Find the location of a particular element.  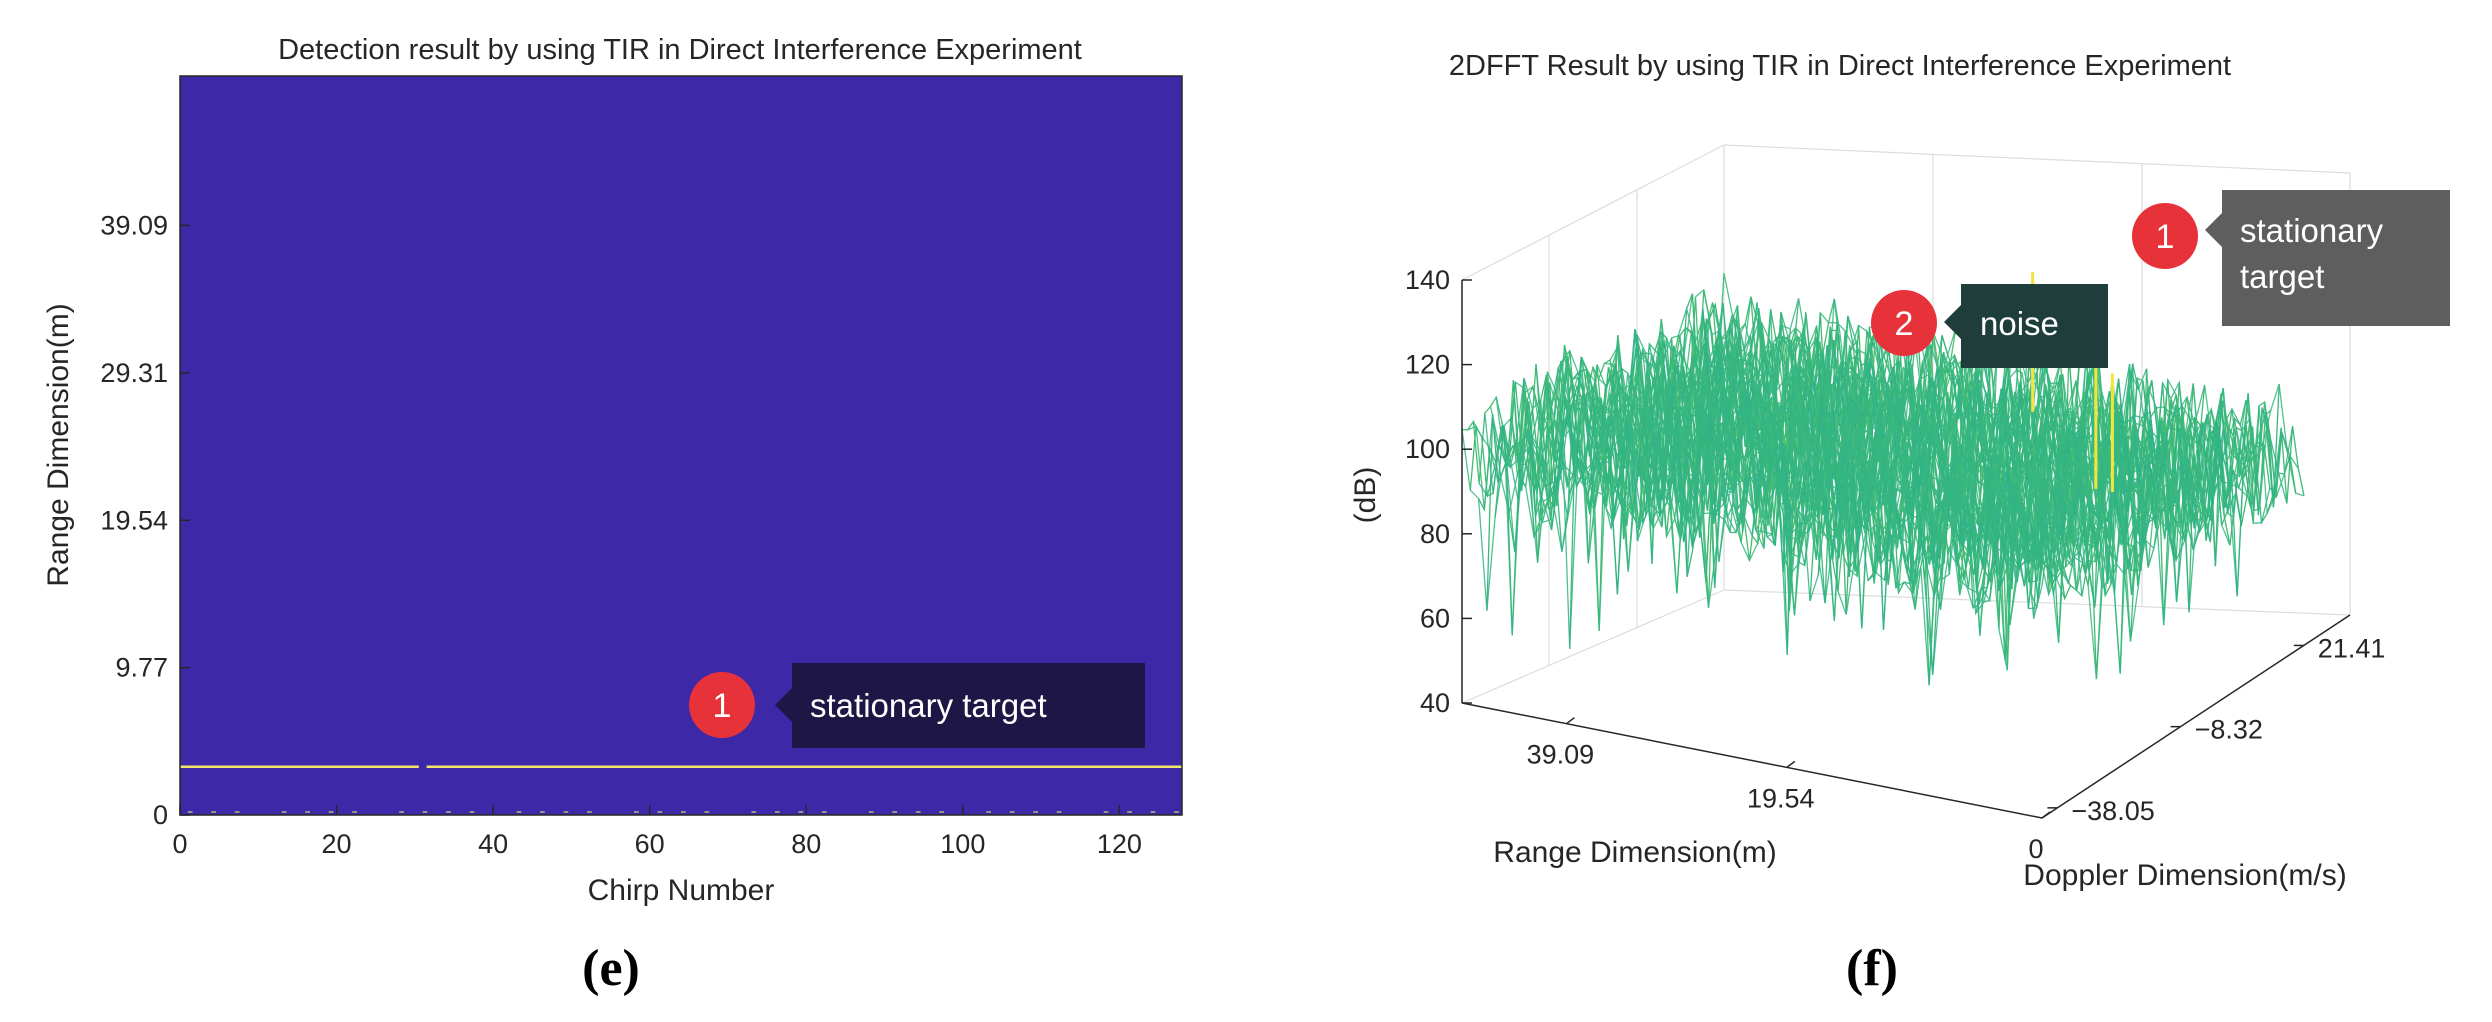

callout-box-e is located at coordinates (960, 705).